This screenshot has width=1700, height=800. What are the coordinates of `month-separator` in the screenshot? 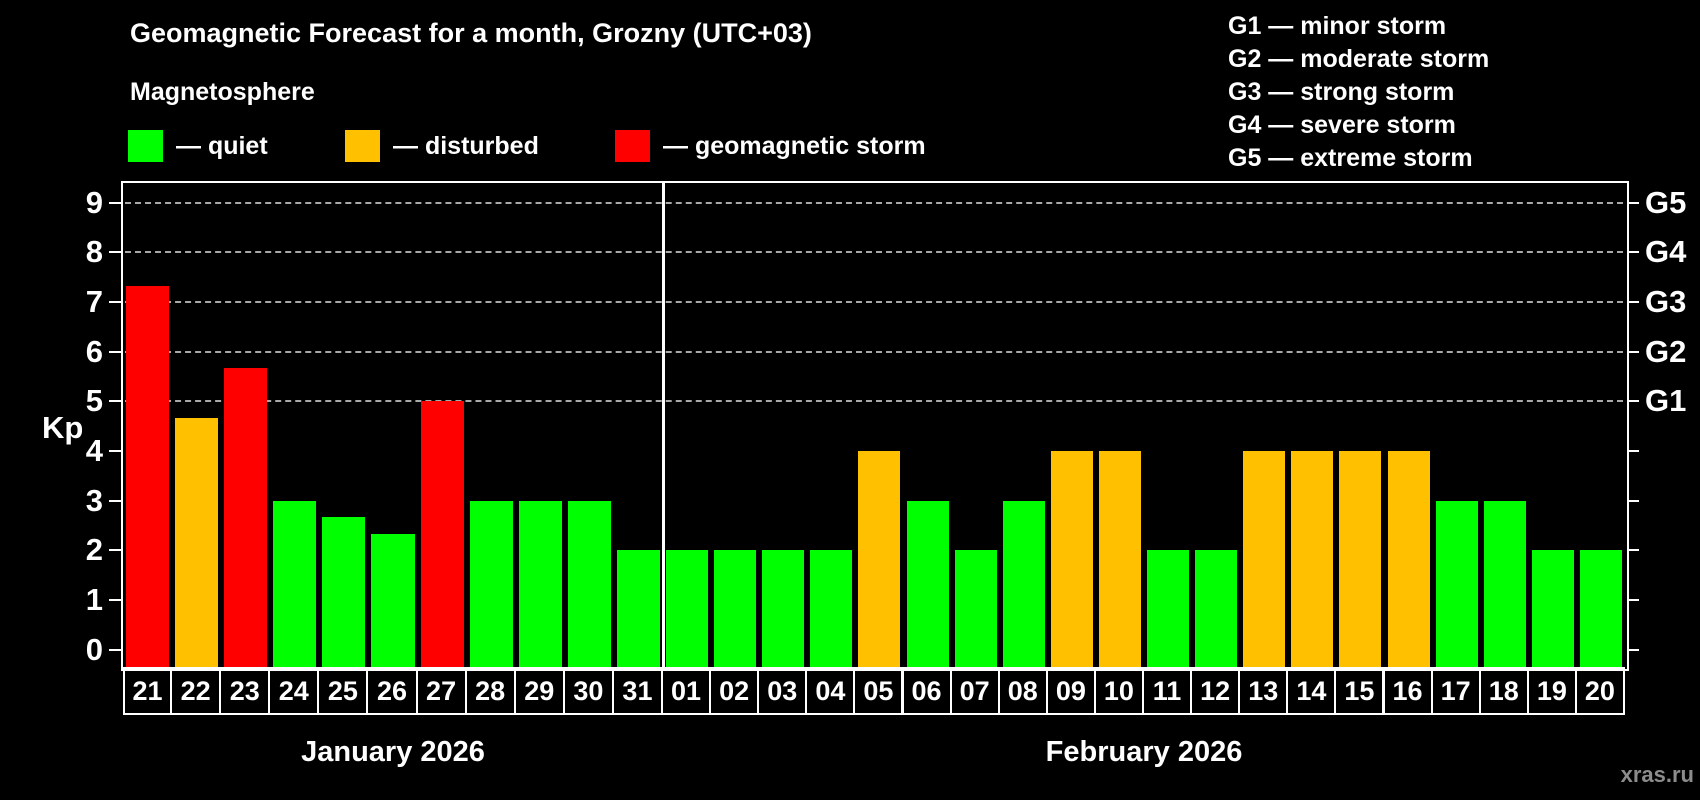 It's located at (663, 425).